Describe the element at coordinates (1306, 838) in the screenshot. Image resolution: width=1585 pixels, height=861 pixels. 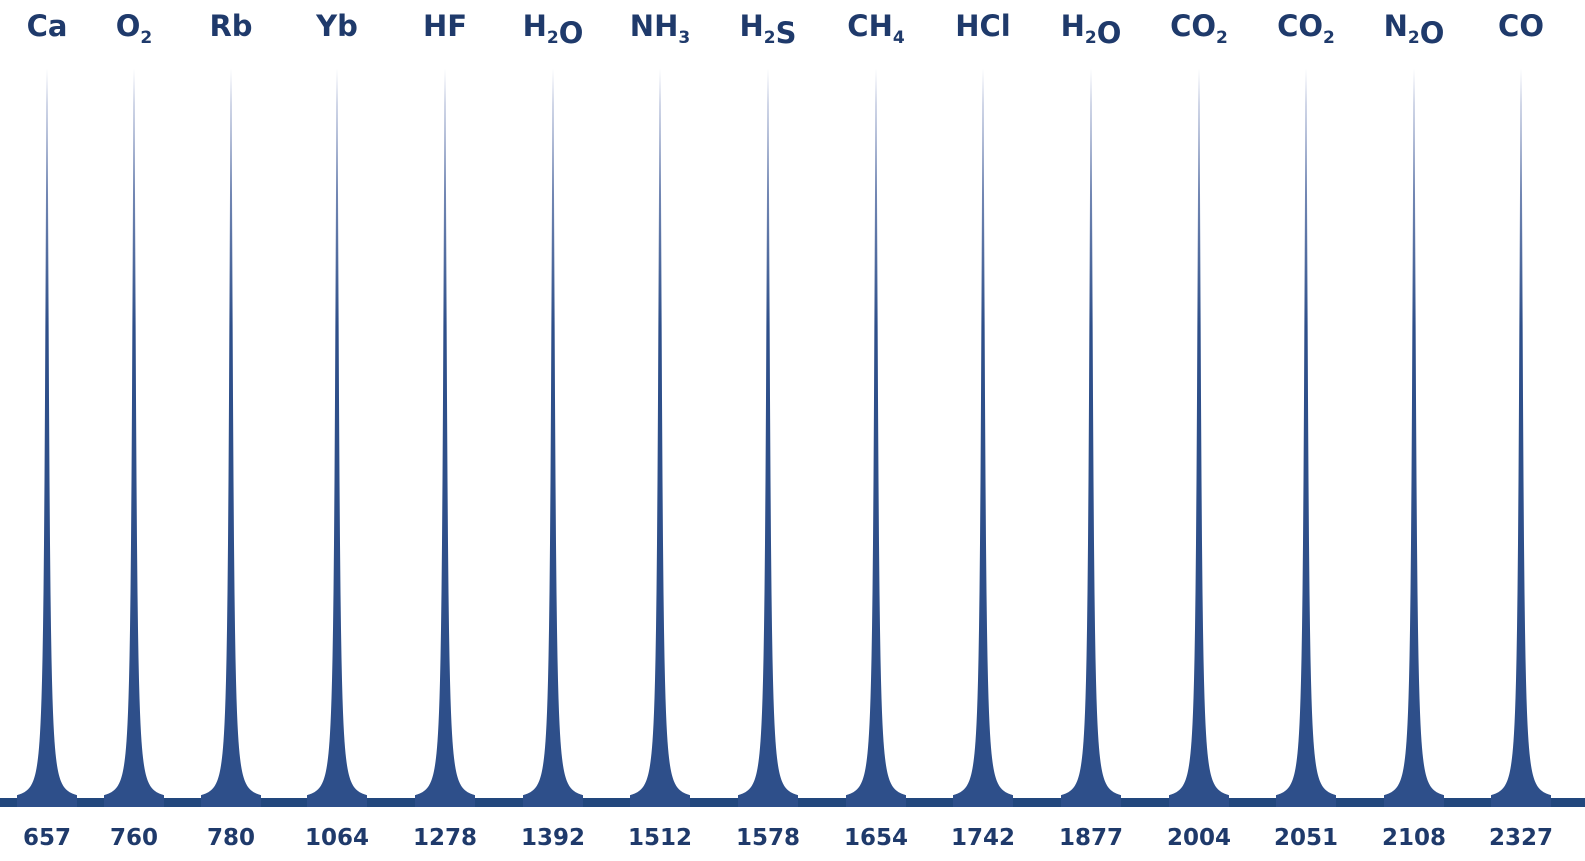
I see `wavelength-tick-label: 2051` at that location.